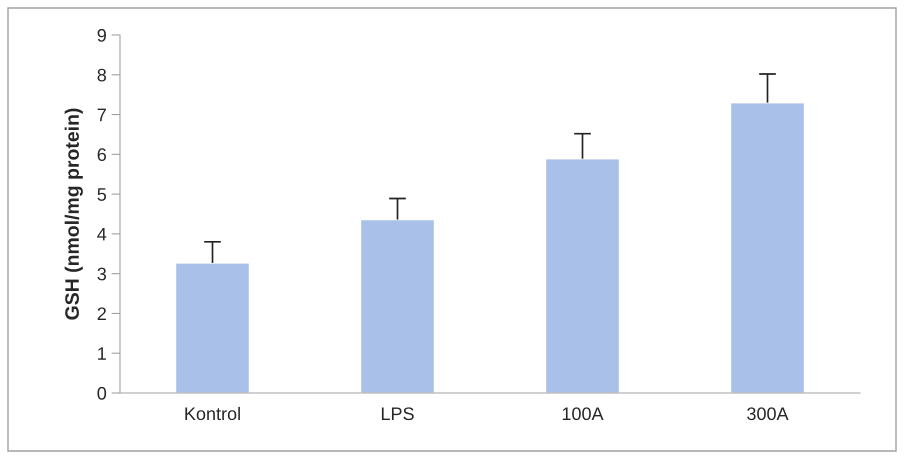  What do you see at coordinates (73, 214) in the screenshot?
I see `y-axis-title: GSH (nmol/mg protein)` at bounding box center [73, 214].